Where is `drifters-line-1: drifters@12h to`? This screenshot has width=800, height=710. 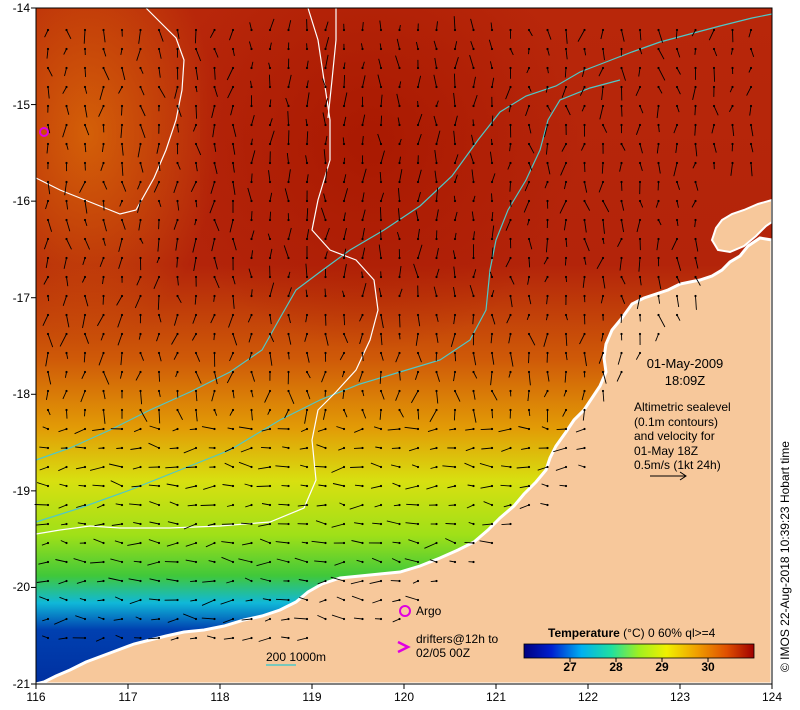 drifters-line-1: drifters@12h to is located at coordinates (457, 639).